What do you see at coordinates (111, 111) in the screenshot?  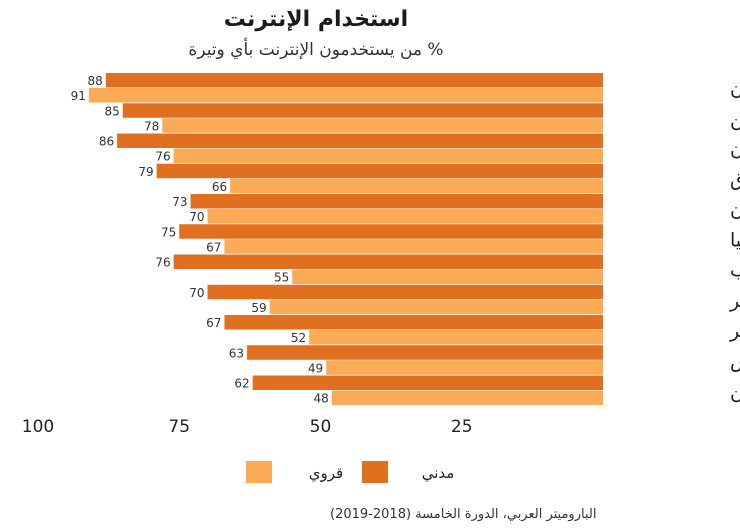 I see `value-label-urban-1: 85` at bounding box center [111, 111].